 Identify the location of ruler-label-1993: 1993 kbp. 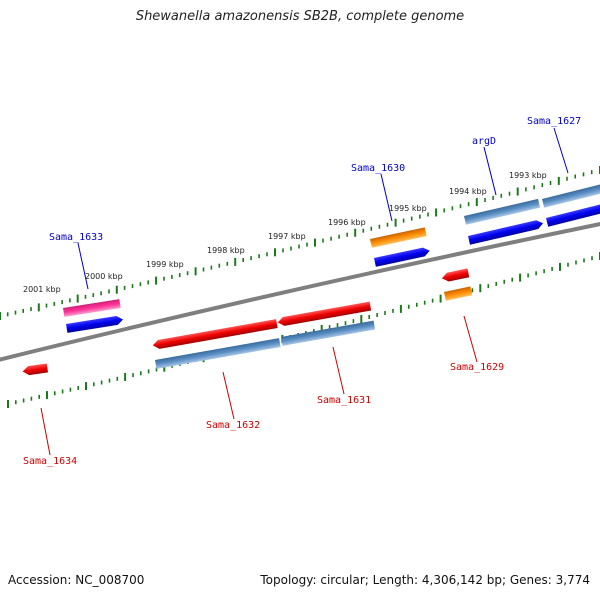
(528, 175).